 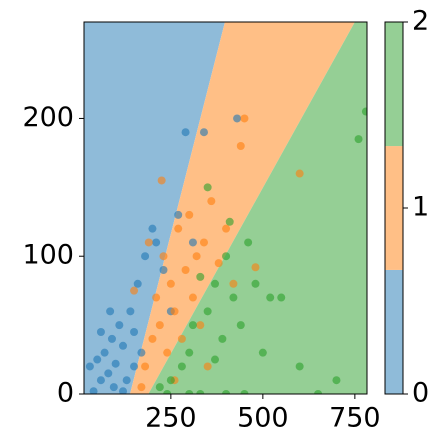 What do you see at coordinates (420, 21) in the screenshot?
I see `colorbar-tick-label: 2` at bounding box center [420, 21].